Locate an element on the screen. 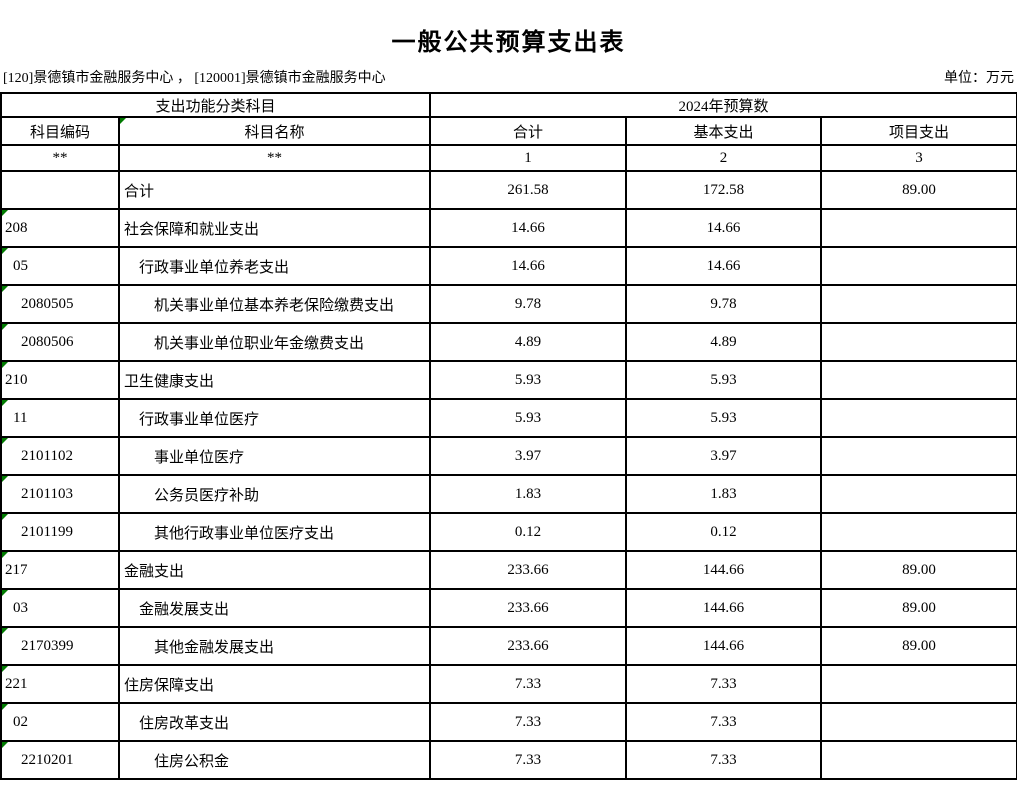  cell-code: 210 is located at coordinates (60, 380).